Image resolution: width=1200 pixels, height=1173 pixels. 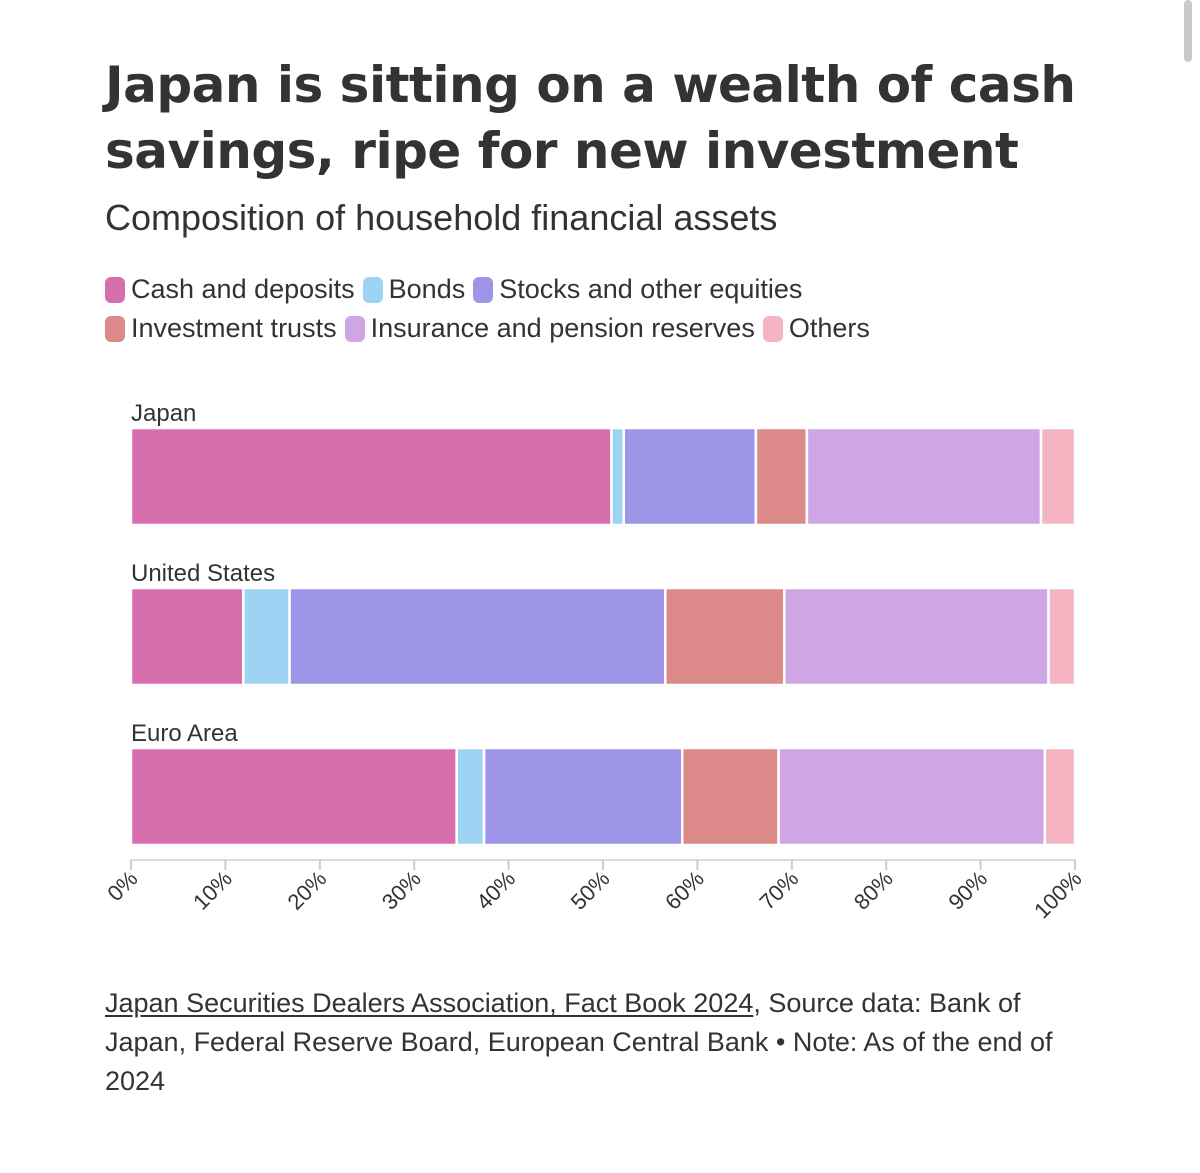 What do you see at coordinates (1188, 31) in the screenshot?
I see `scrollbar` at bounding box center [1188, 31].